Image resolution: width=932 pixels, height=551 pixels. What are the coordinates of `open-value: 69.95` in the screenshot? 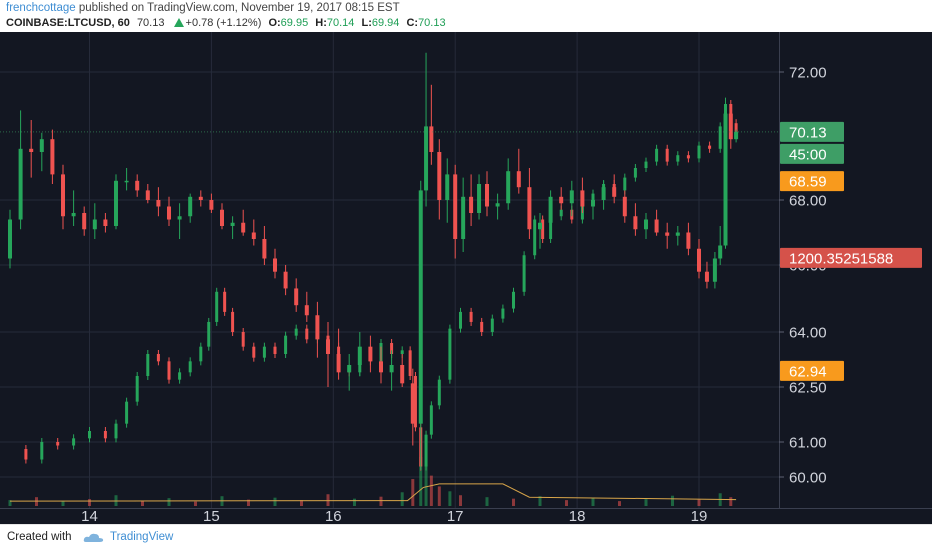 It's located at (294, 23).